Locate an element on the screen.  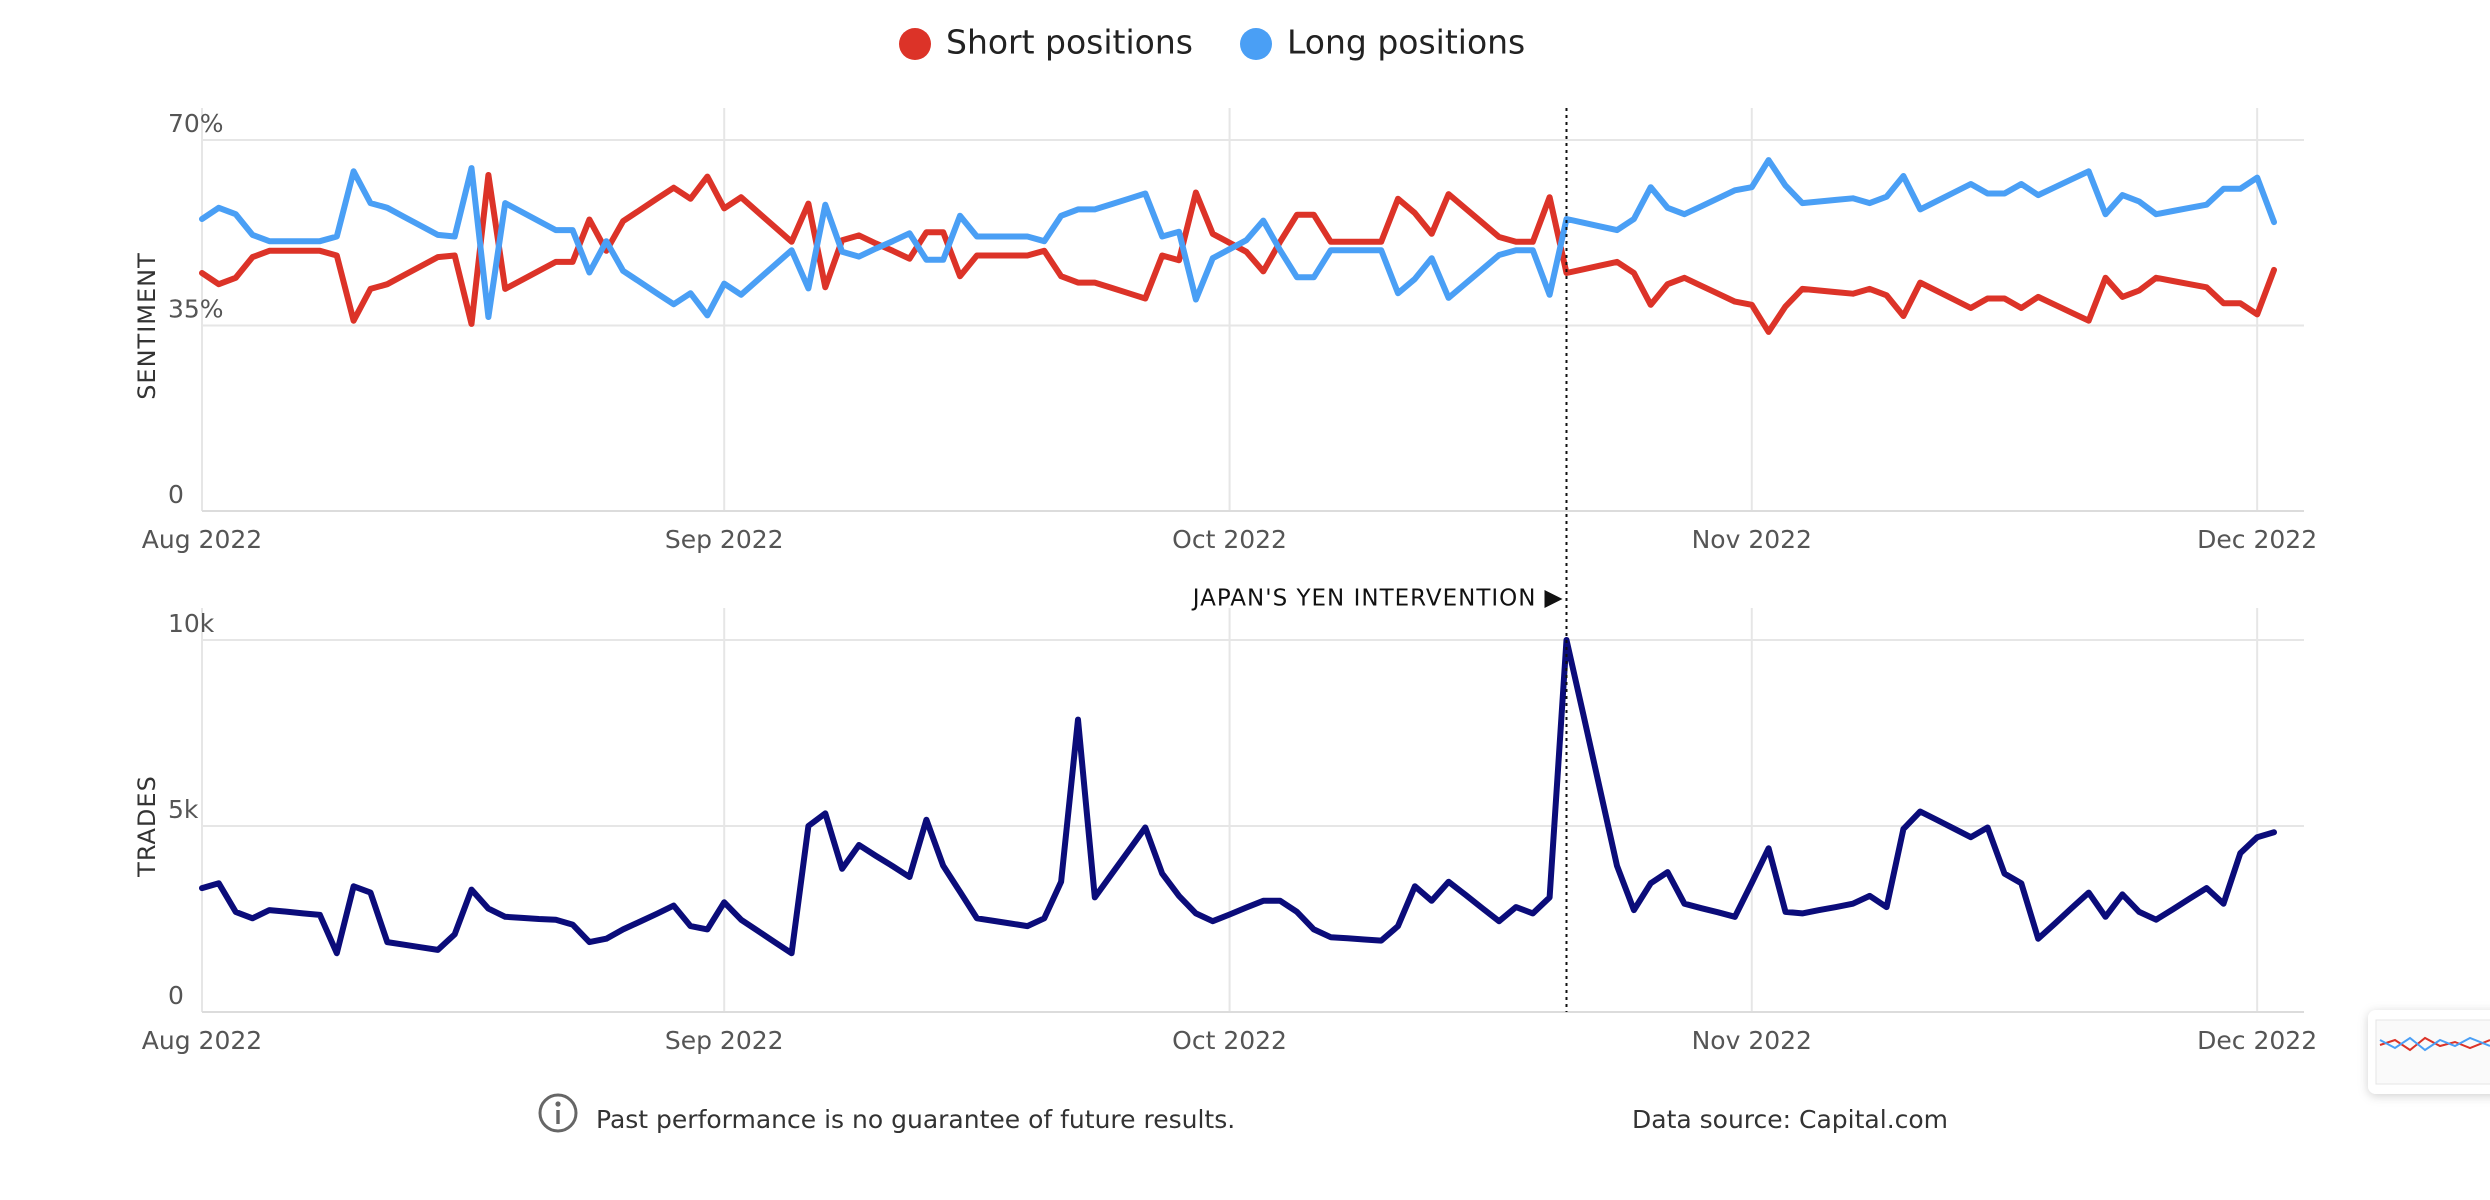
y-tick-label: 35% is located at coordinates (196, 309).